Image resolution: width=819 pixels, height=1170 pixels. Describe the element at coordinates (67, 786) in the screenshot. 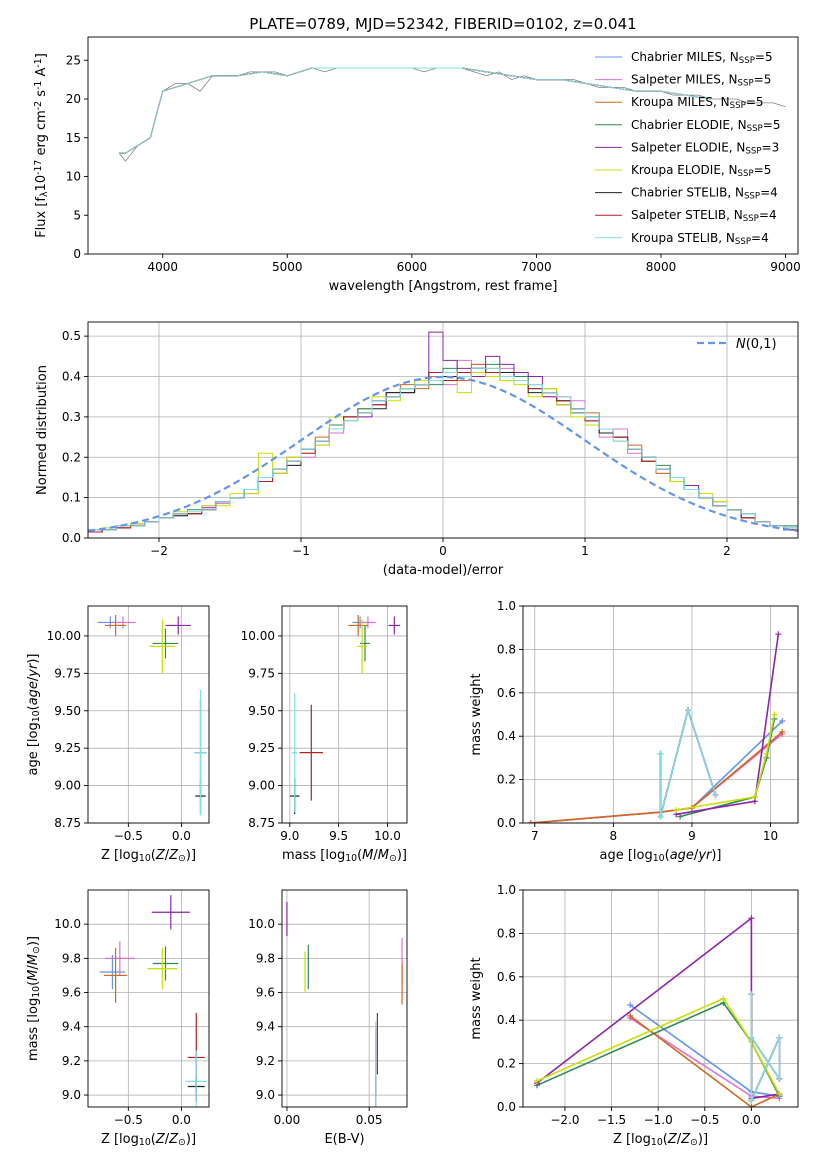

I see `age-vs-Z-ytick-label: 9.00` at that location.